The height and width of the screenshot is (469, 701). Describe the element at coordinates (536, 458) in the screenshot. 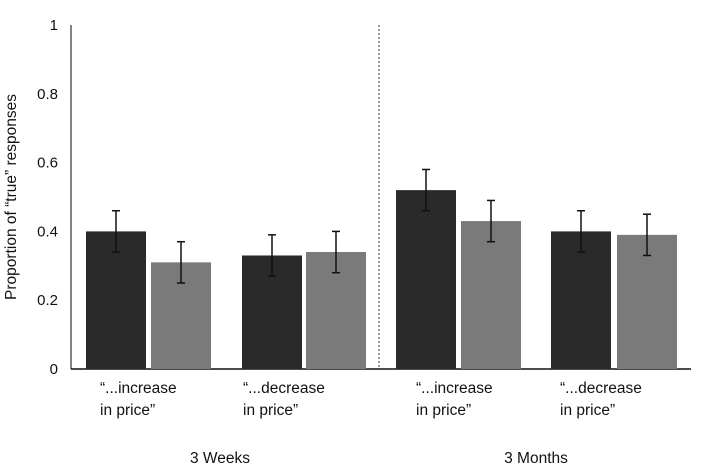

I see `group-label: 3 Months` at that location.